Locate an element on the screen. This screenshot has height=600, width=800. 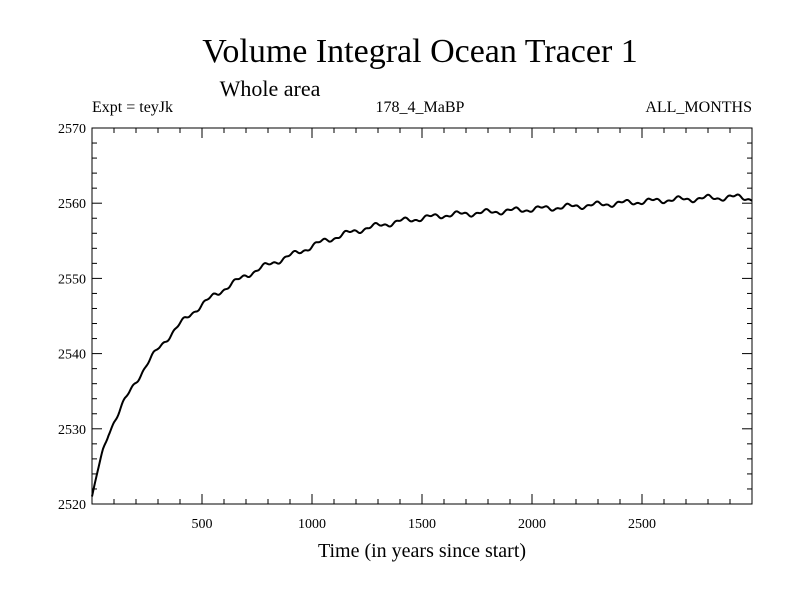
x-tick-label: 1000 is located at coordinates (312, 524).